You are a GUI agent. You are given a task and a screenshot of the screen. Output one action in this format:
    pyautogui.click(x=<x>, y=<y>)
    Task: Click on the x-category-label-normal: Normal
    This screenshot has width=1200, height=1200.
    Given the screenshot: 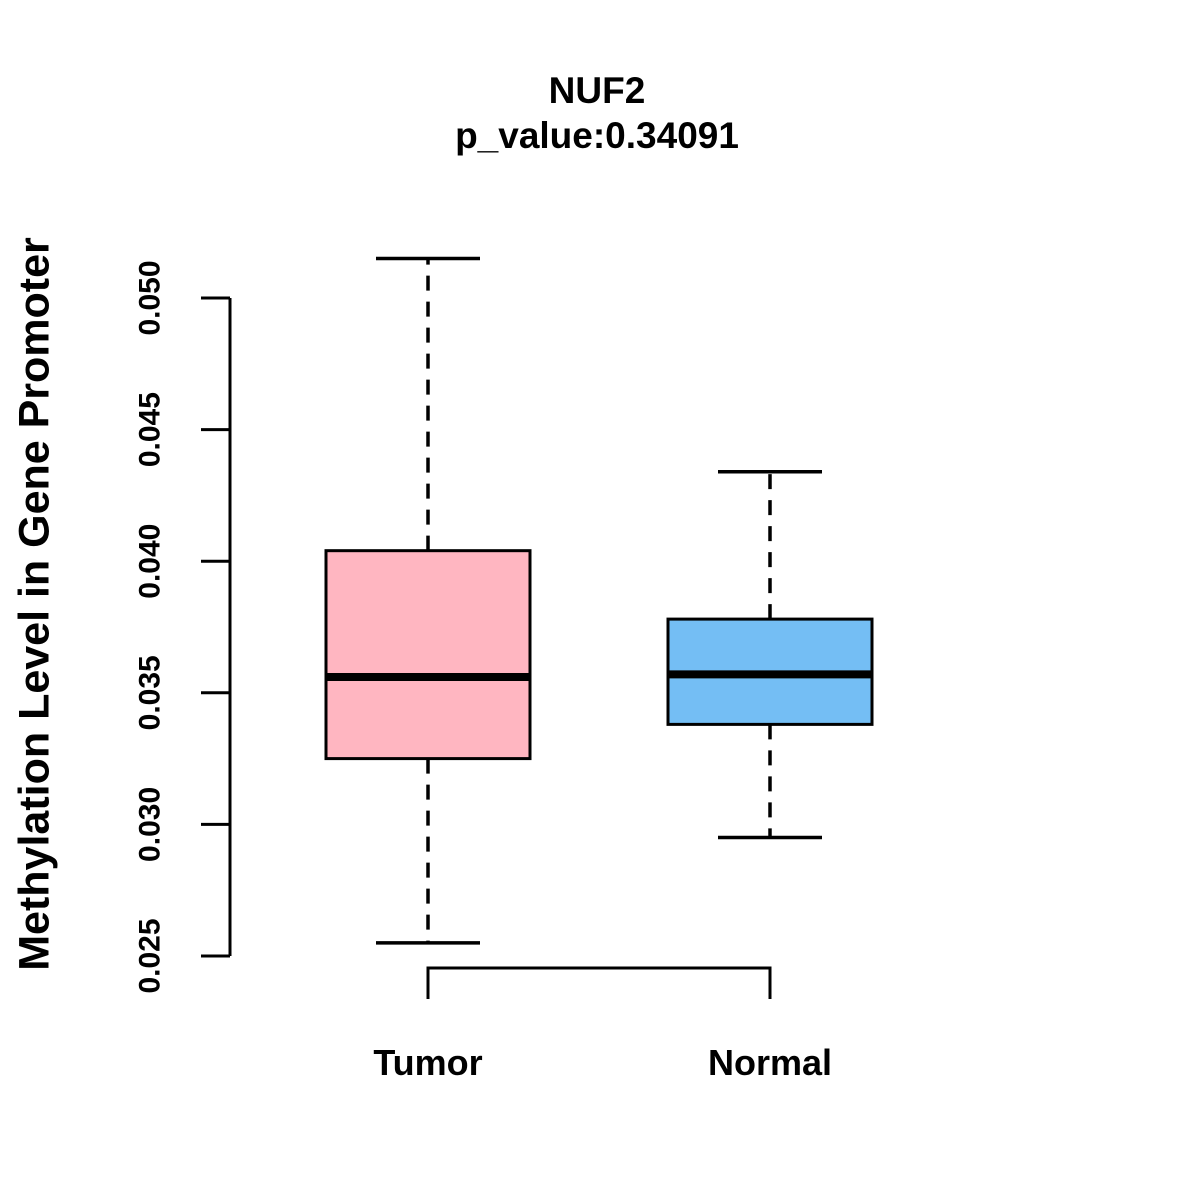 What is the action you would take?
    pyautogui.click(x=770, y=1062)
    